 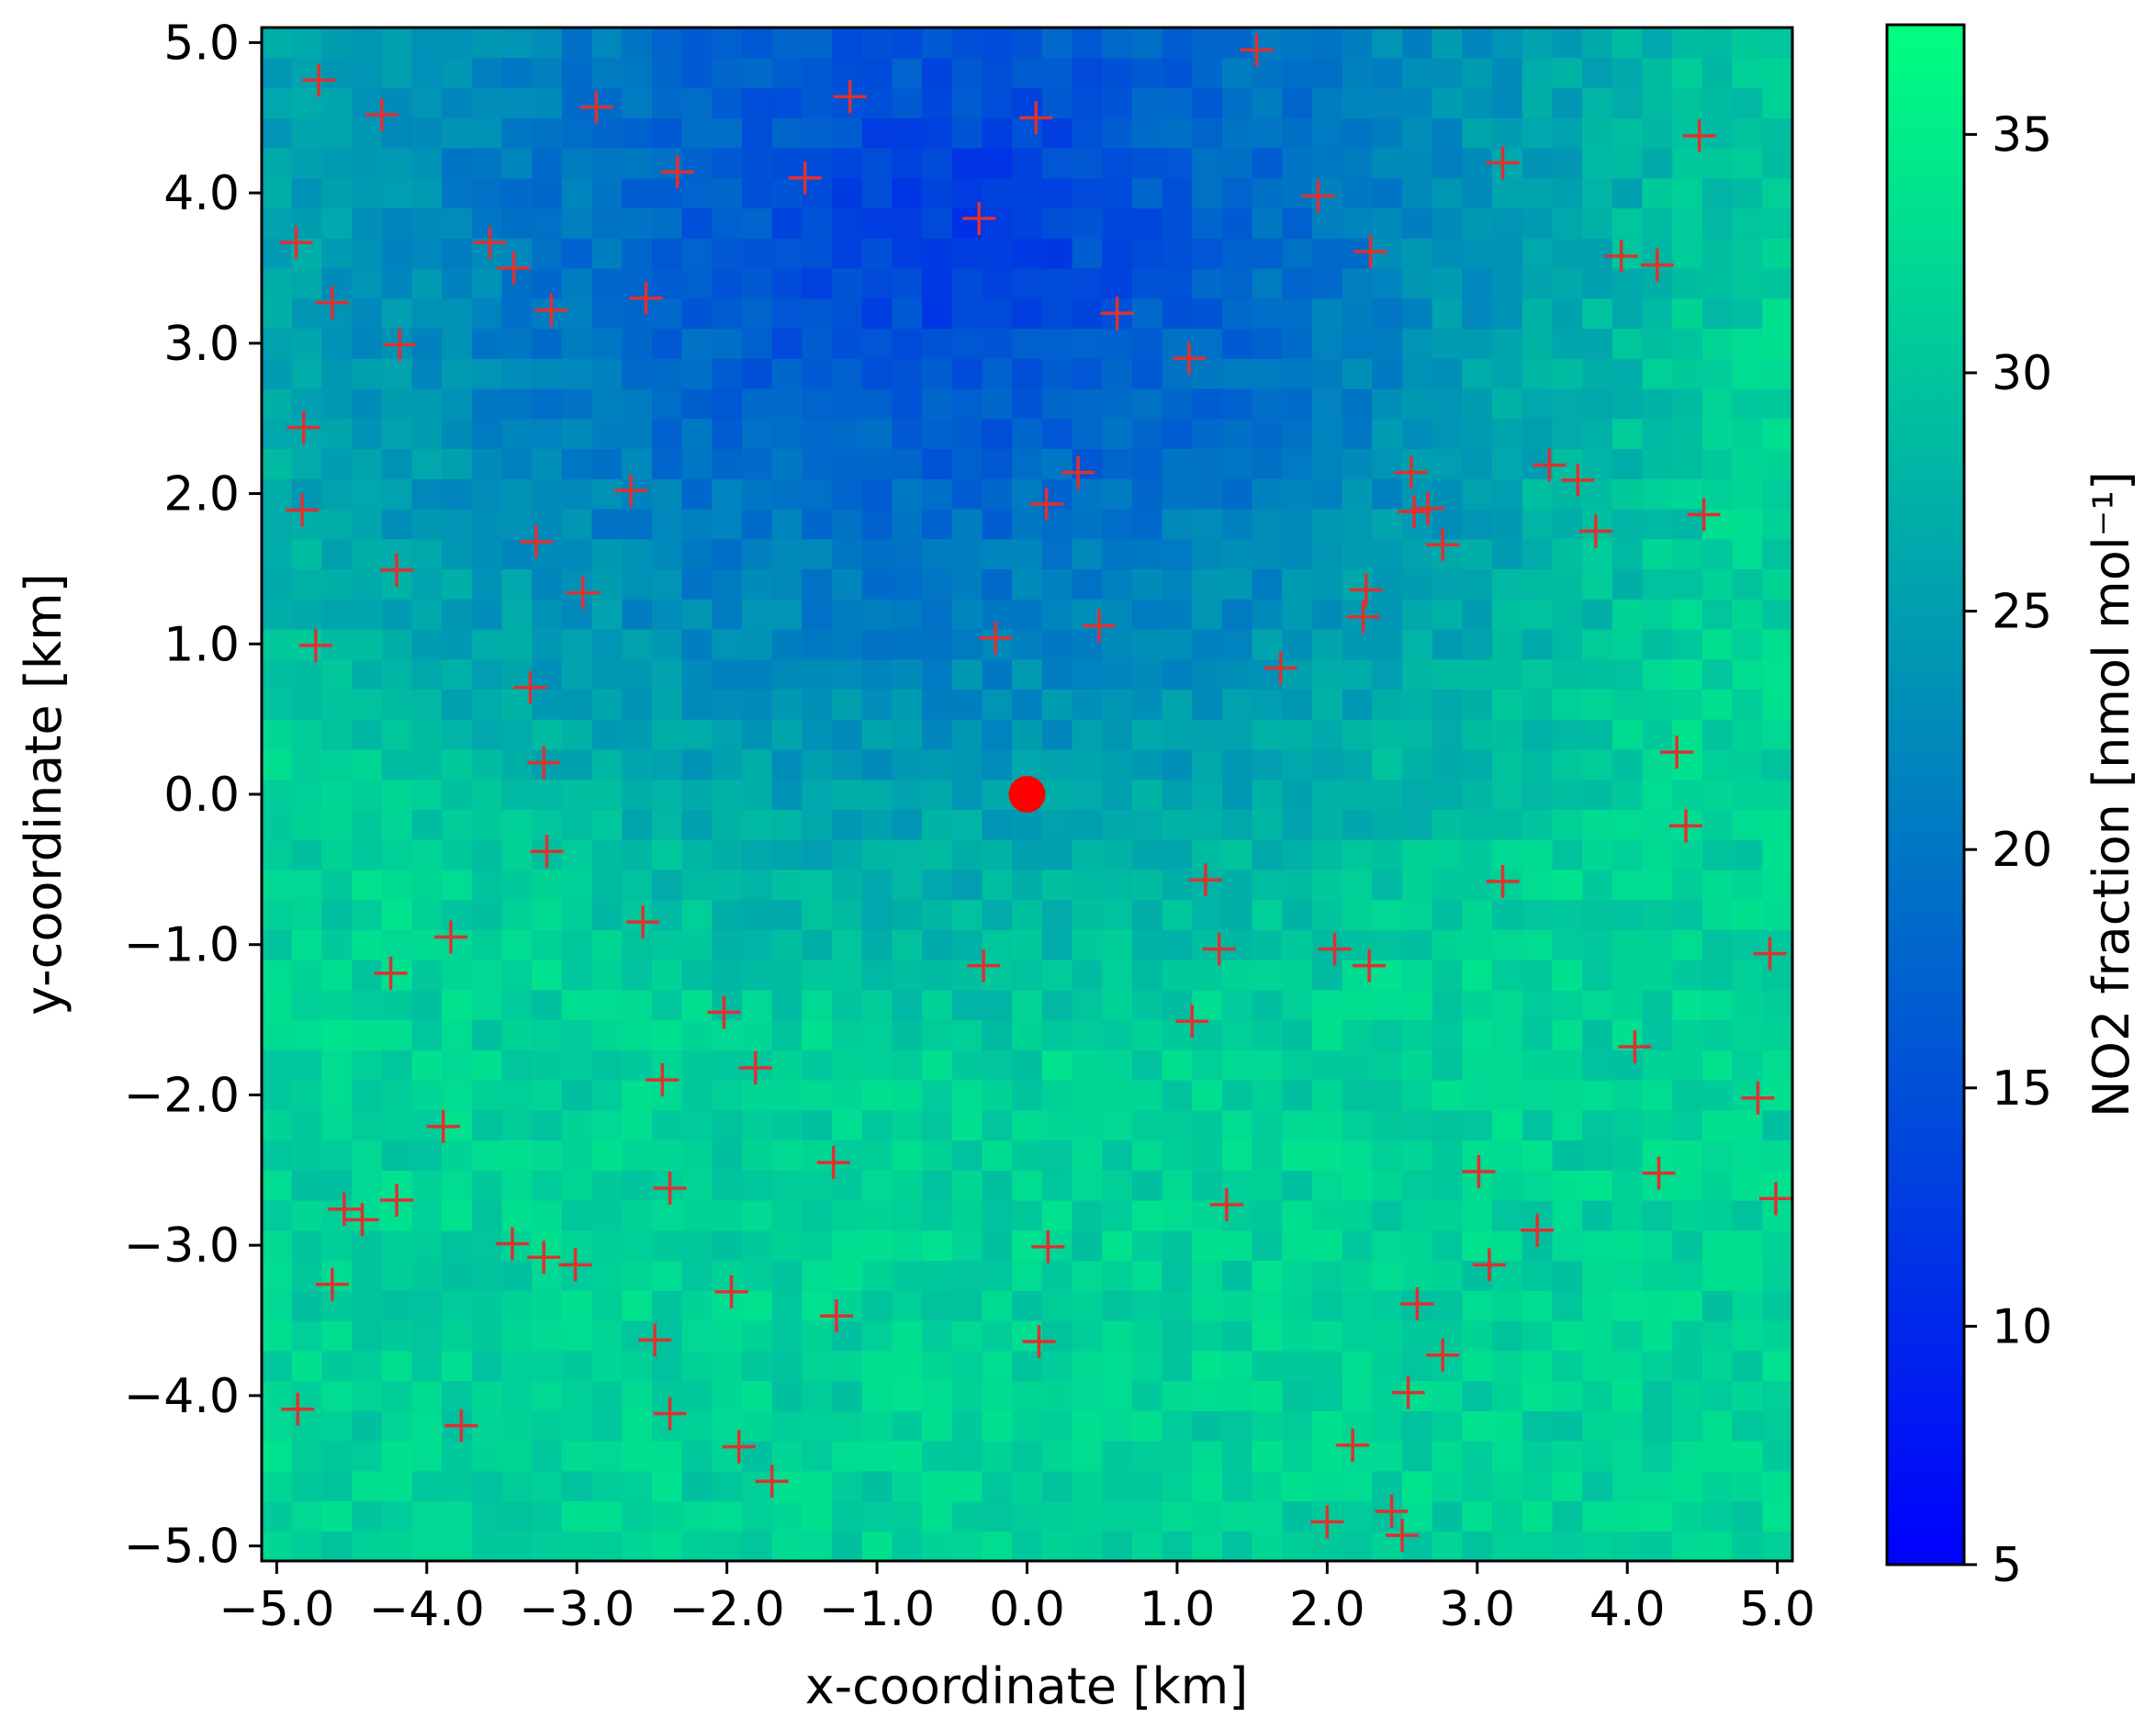 What do you see at coordinates (182, 1246) in the screenshot?
I see `y-tick-label: −3.0` at bounding box center [182, 1246].